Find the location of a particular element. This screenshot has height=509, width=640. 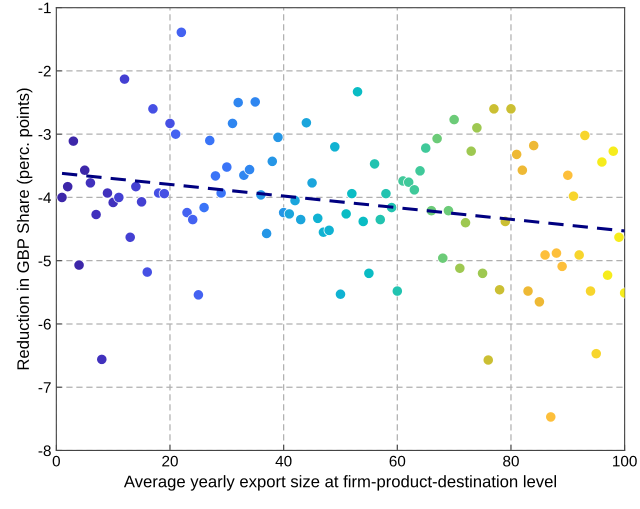

y-tick-label: -2 is located at coordinates (44, 71).